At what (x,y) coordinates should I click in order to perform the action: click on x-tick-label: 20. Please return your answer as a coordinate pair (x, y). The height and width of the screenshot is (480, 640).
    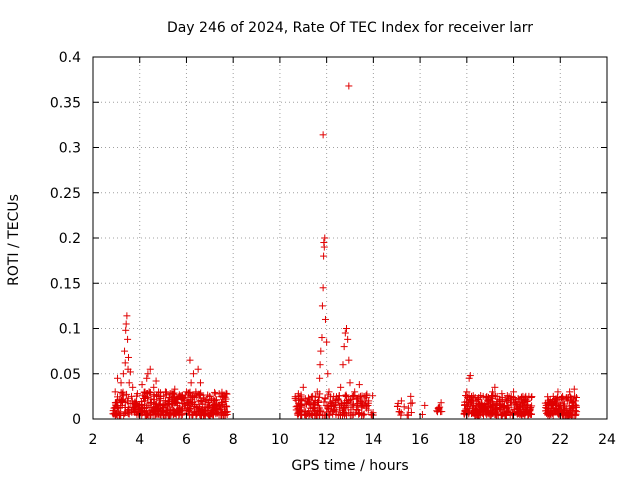
    Looking at the image, I should click on (514, 440).